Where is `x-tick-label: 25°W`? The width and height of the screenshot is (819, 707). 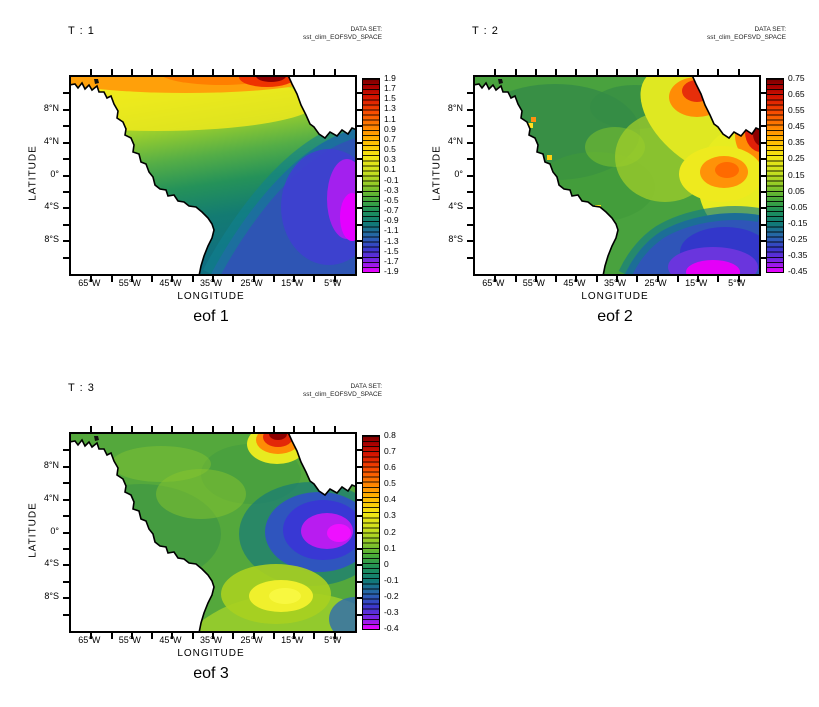
x-tick-label: 25°W is located at coordinates (655, 283).